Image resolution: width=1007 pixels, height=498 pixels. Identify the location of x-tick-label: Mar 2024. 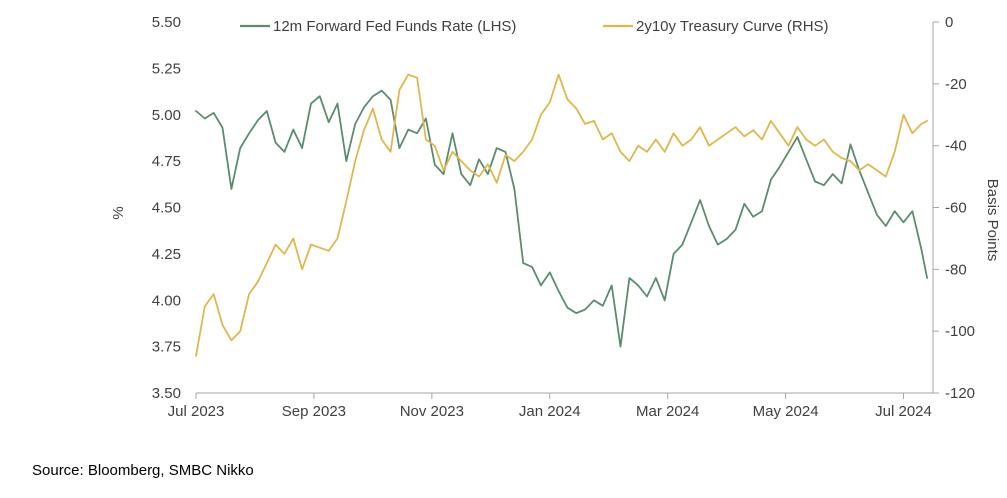
(667, 411).